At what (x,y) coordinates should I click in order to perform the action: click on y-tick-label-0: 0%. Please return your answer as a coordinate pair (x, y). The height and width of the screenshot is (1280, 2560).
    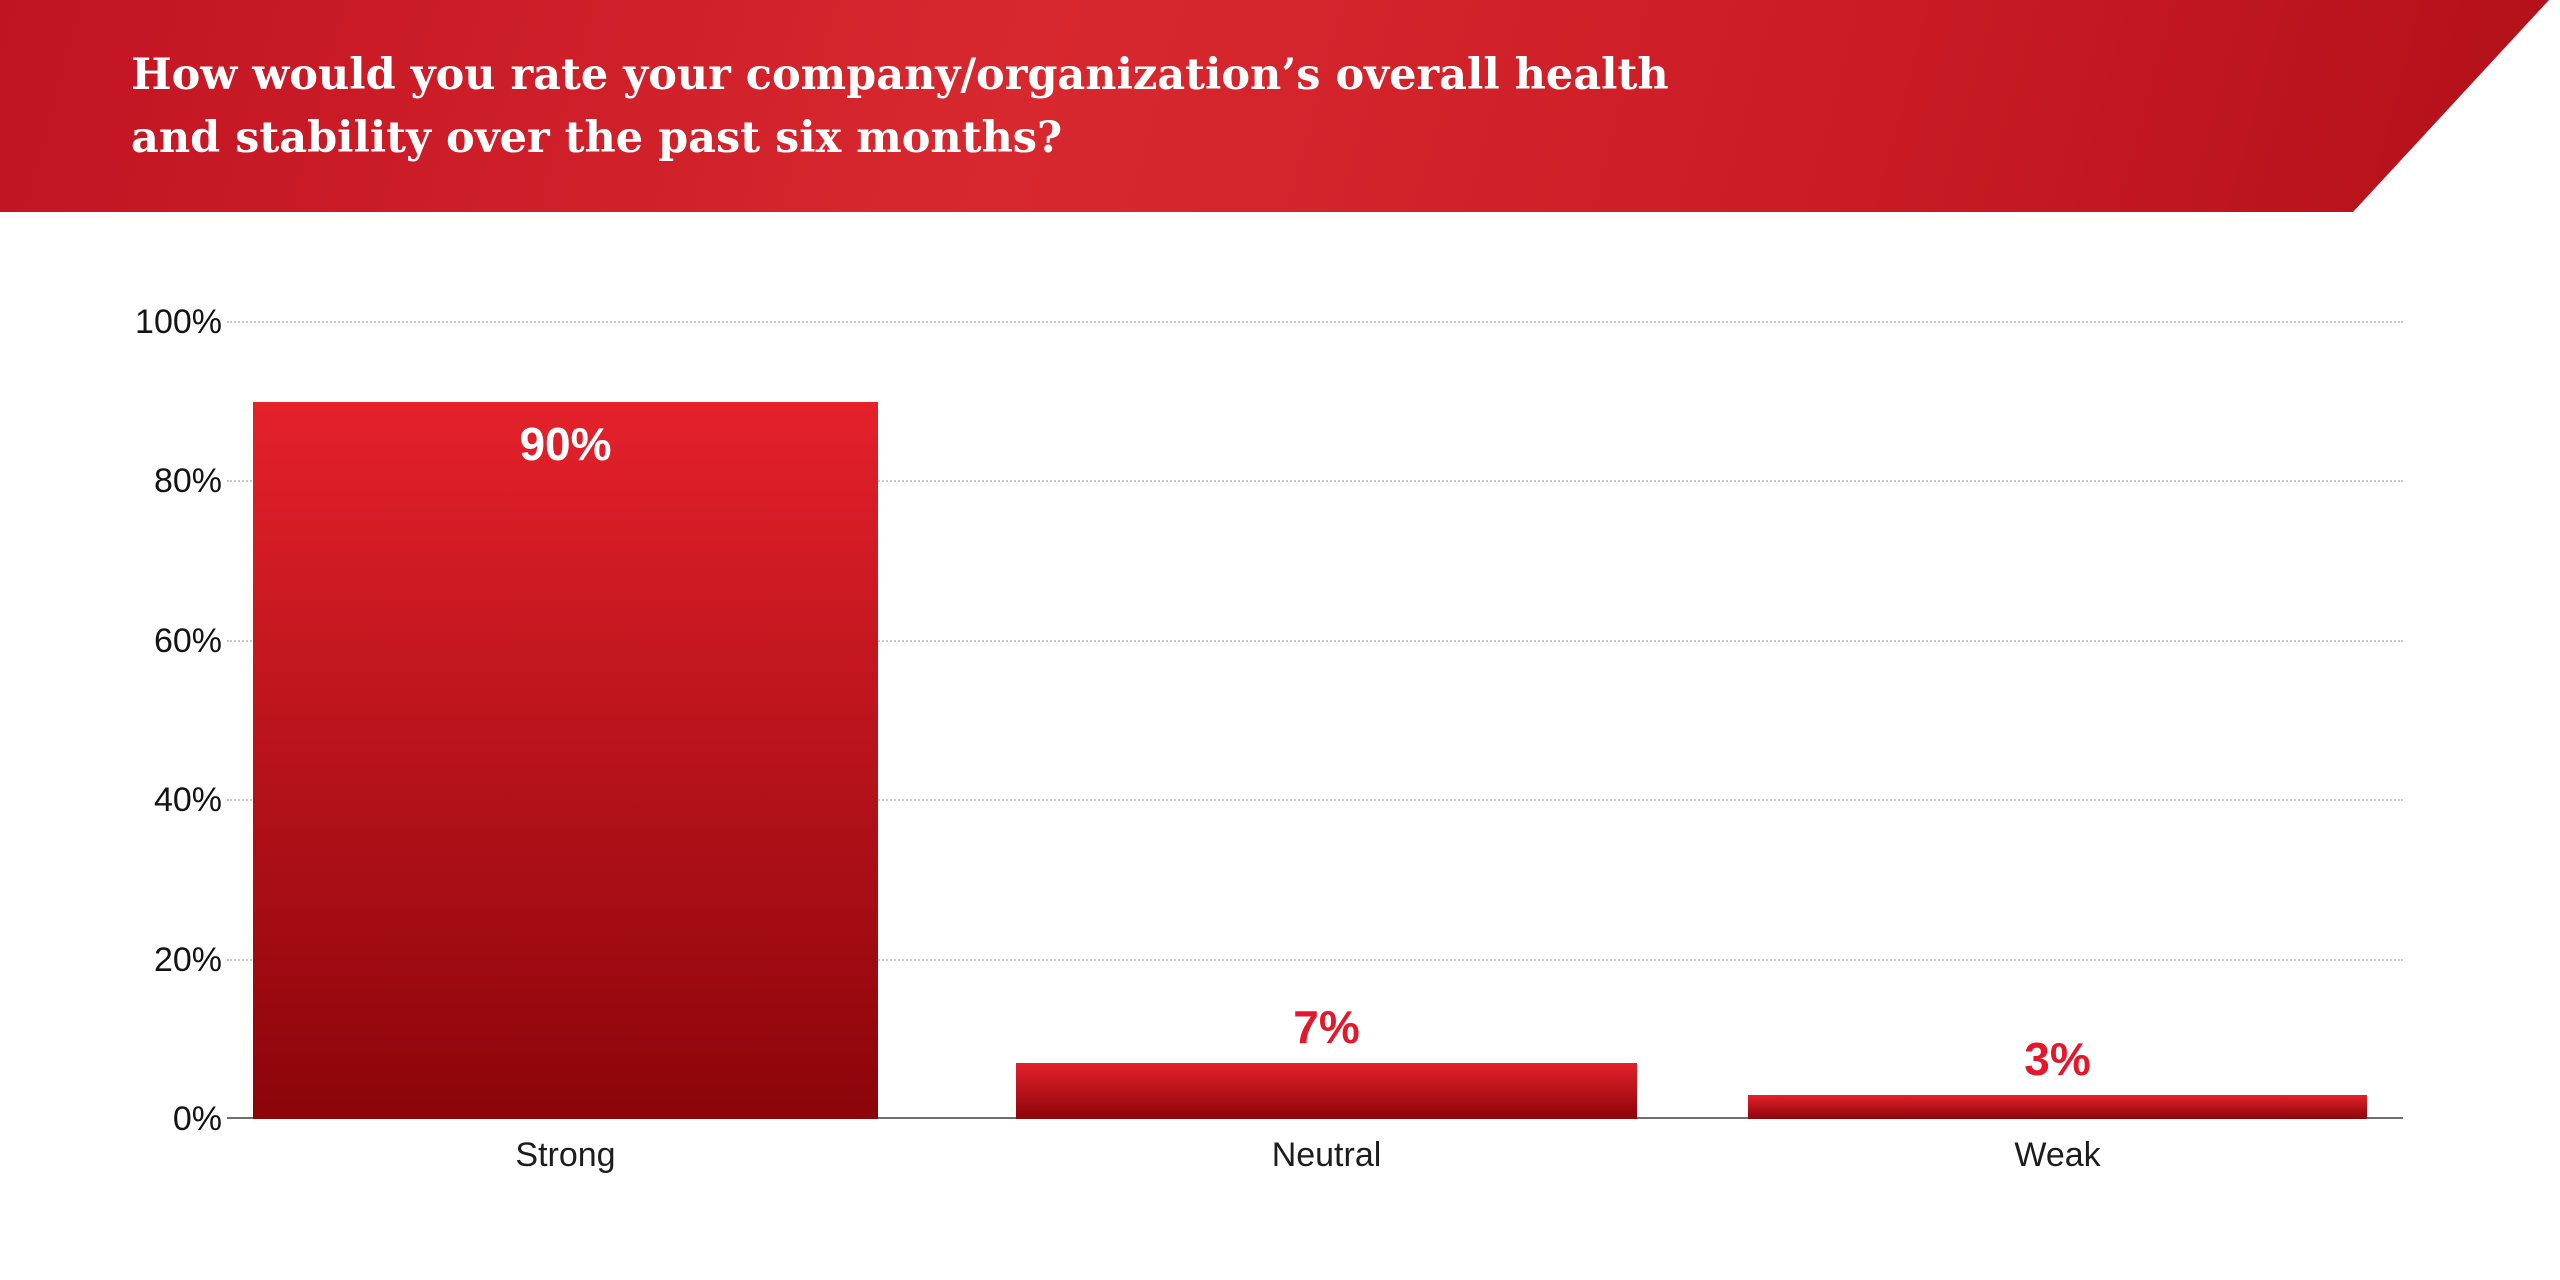
    Looking at the image, I should click on (197, 1119).